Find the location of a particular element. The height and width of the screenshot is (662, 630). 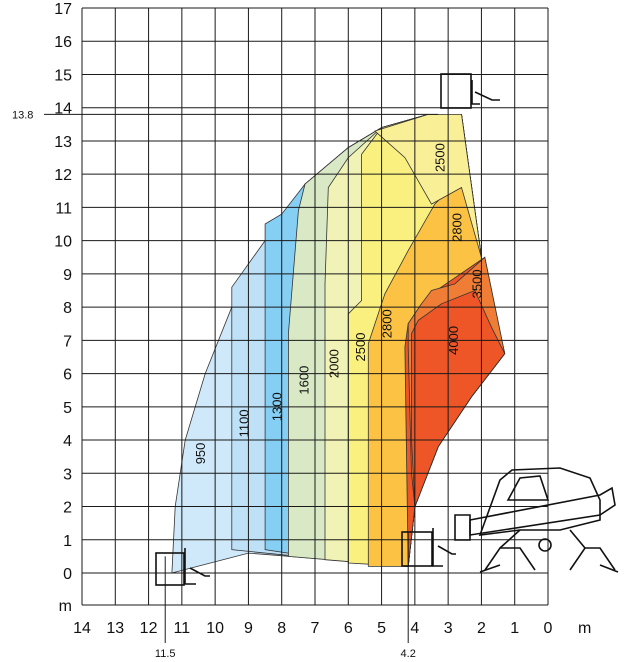

x-tick-label: 2 is located at coordinates (481, 628).